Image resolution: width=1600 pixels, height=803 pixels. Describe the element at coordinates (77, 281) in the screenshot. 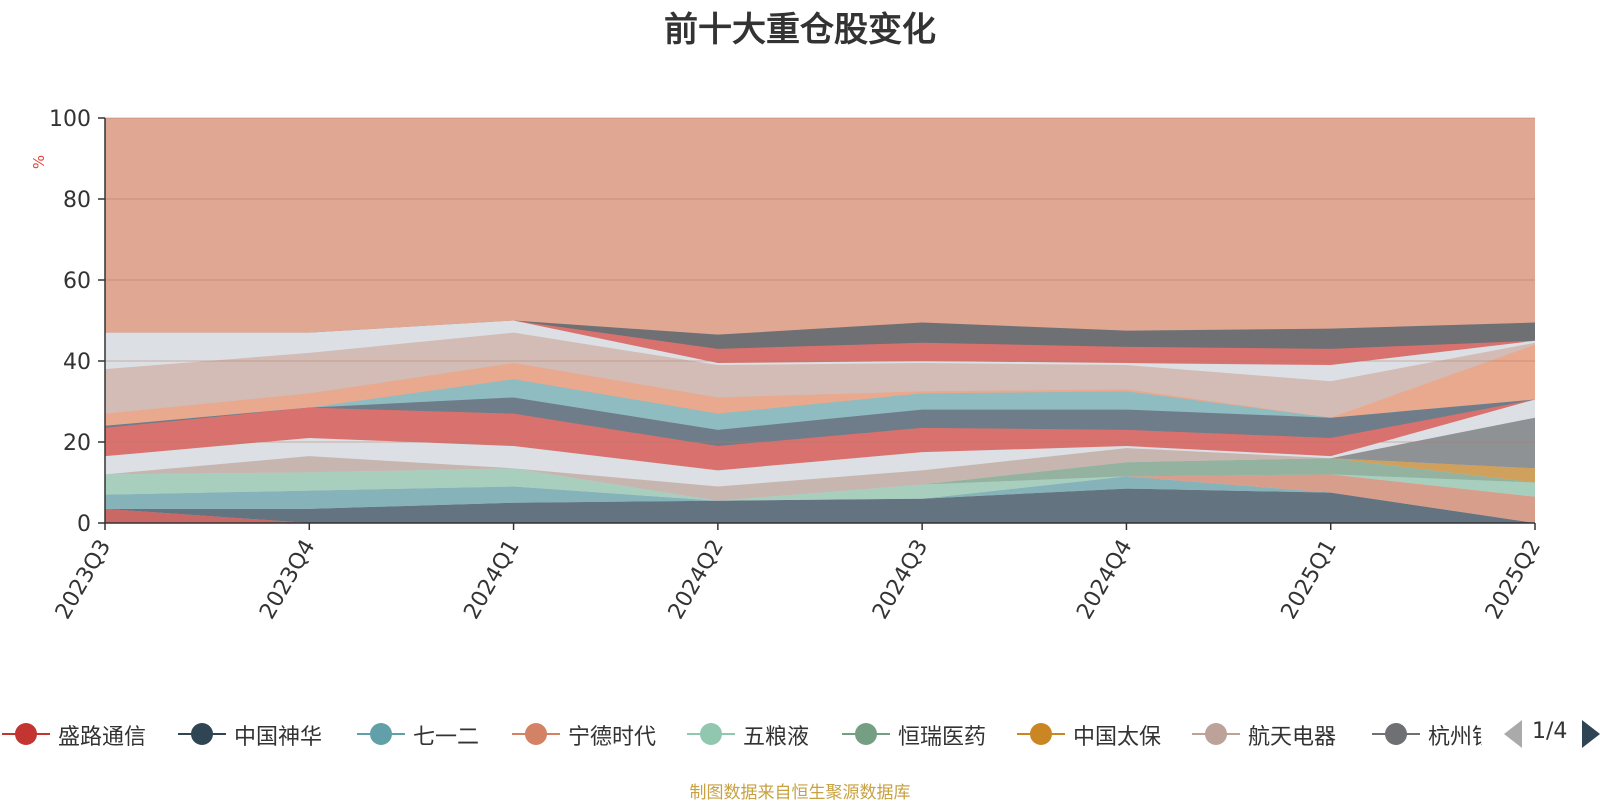

I see `y-tick-label: 60` at that location.